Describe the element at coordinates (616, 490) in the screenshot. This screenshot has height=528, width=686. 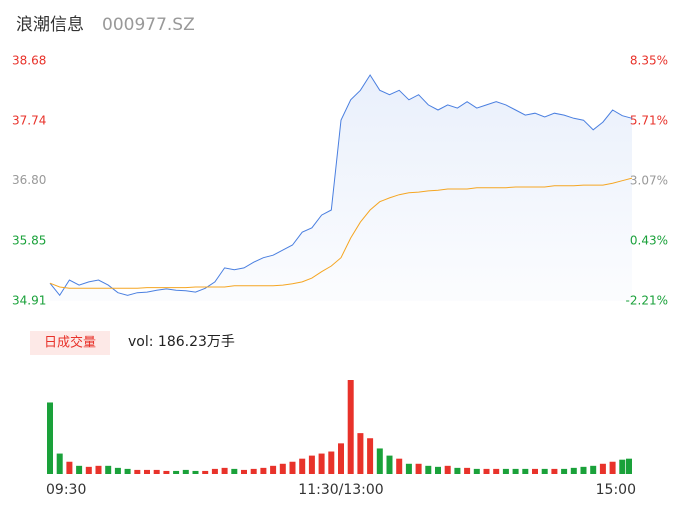
I see `x-tick-label: 15:00` at that location.